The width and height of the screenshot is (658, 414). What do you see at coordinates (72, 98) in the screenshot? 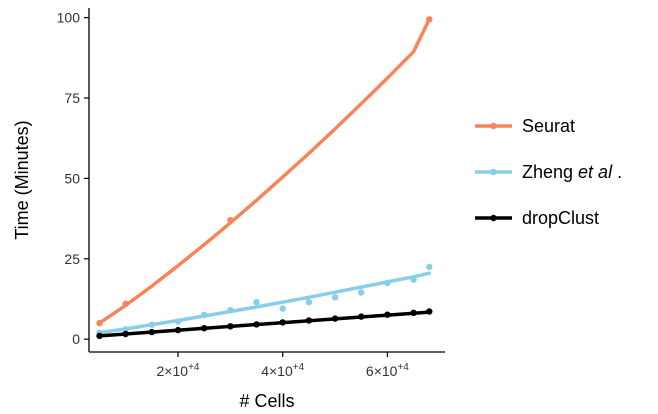
I see `y-tick-label: 75` at bounding box center [72, 98].